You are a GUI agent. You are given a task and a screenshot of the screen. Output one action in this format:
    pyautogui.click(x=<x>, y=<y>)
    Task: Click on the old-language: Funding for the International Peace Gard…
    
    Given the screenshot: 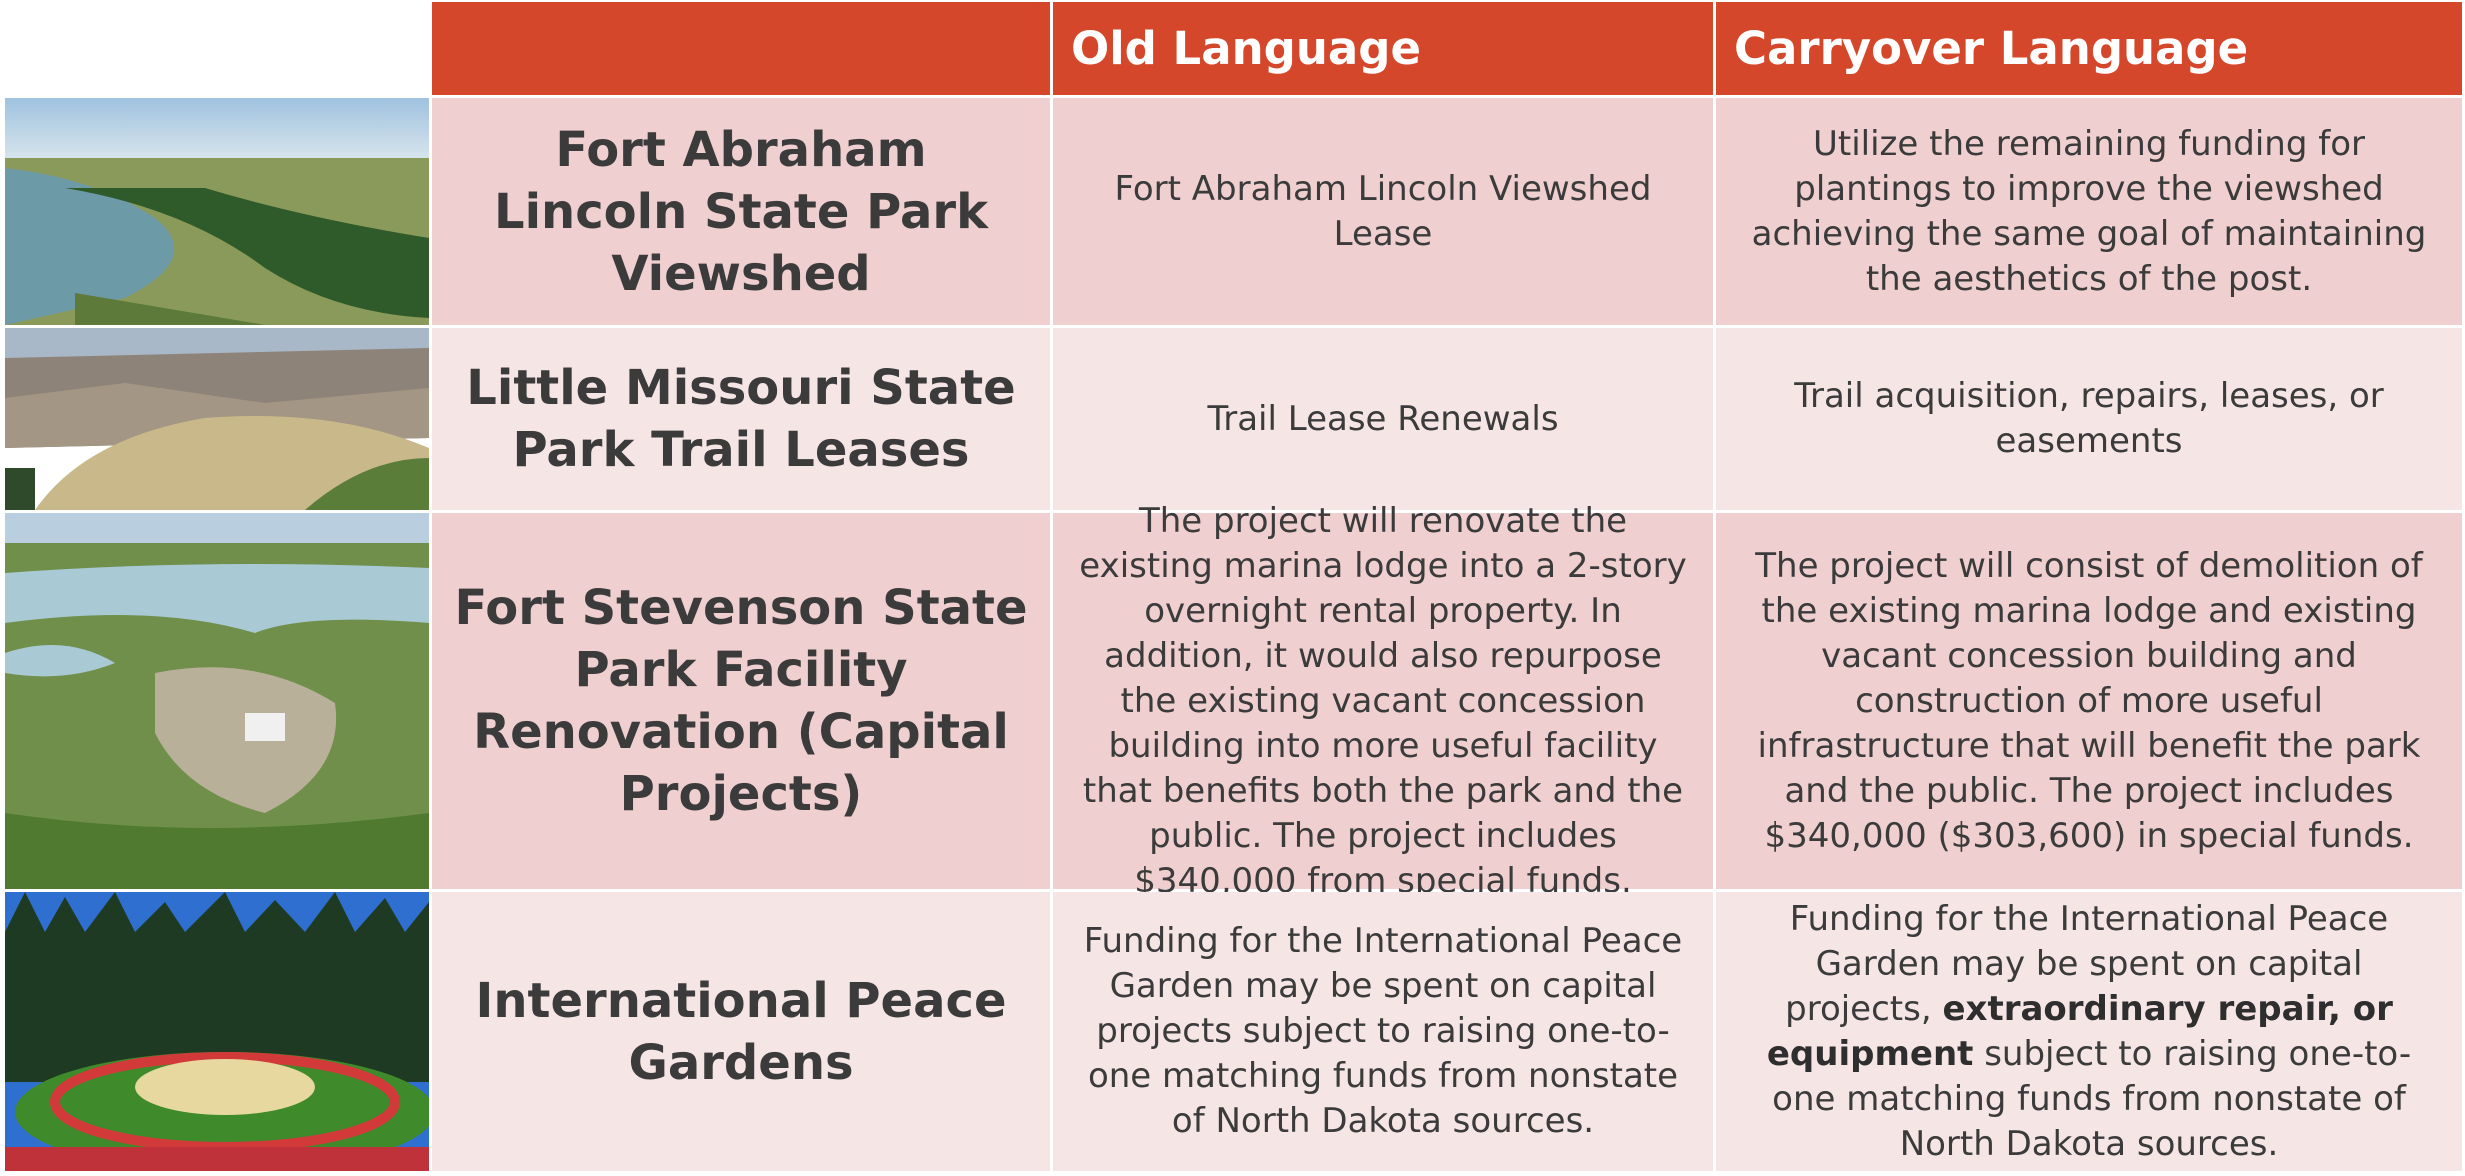 What is the action you would take?
    pyautogui.click(x=1383, y=1031)
    